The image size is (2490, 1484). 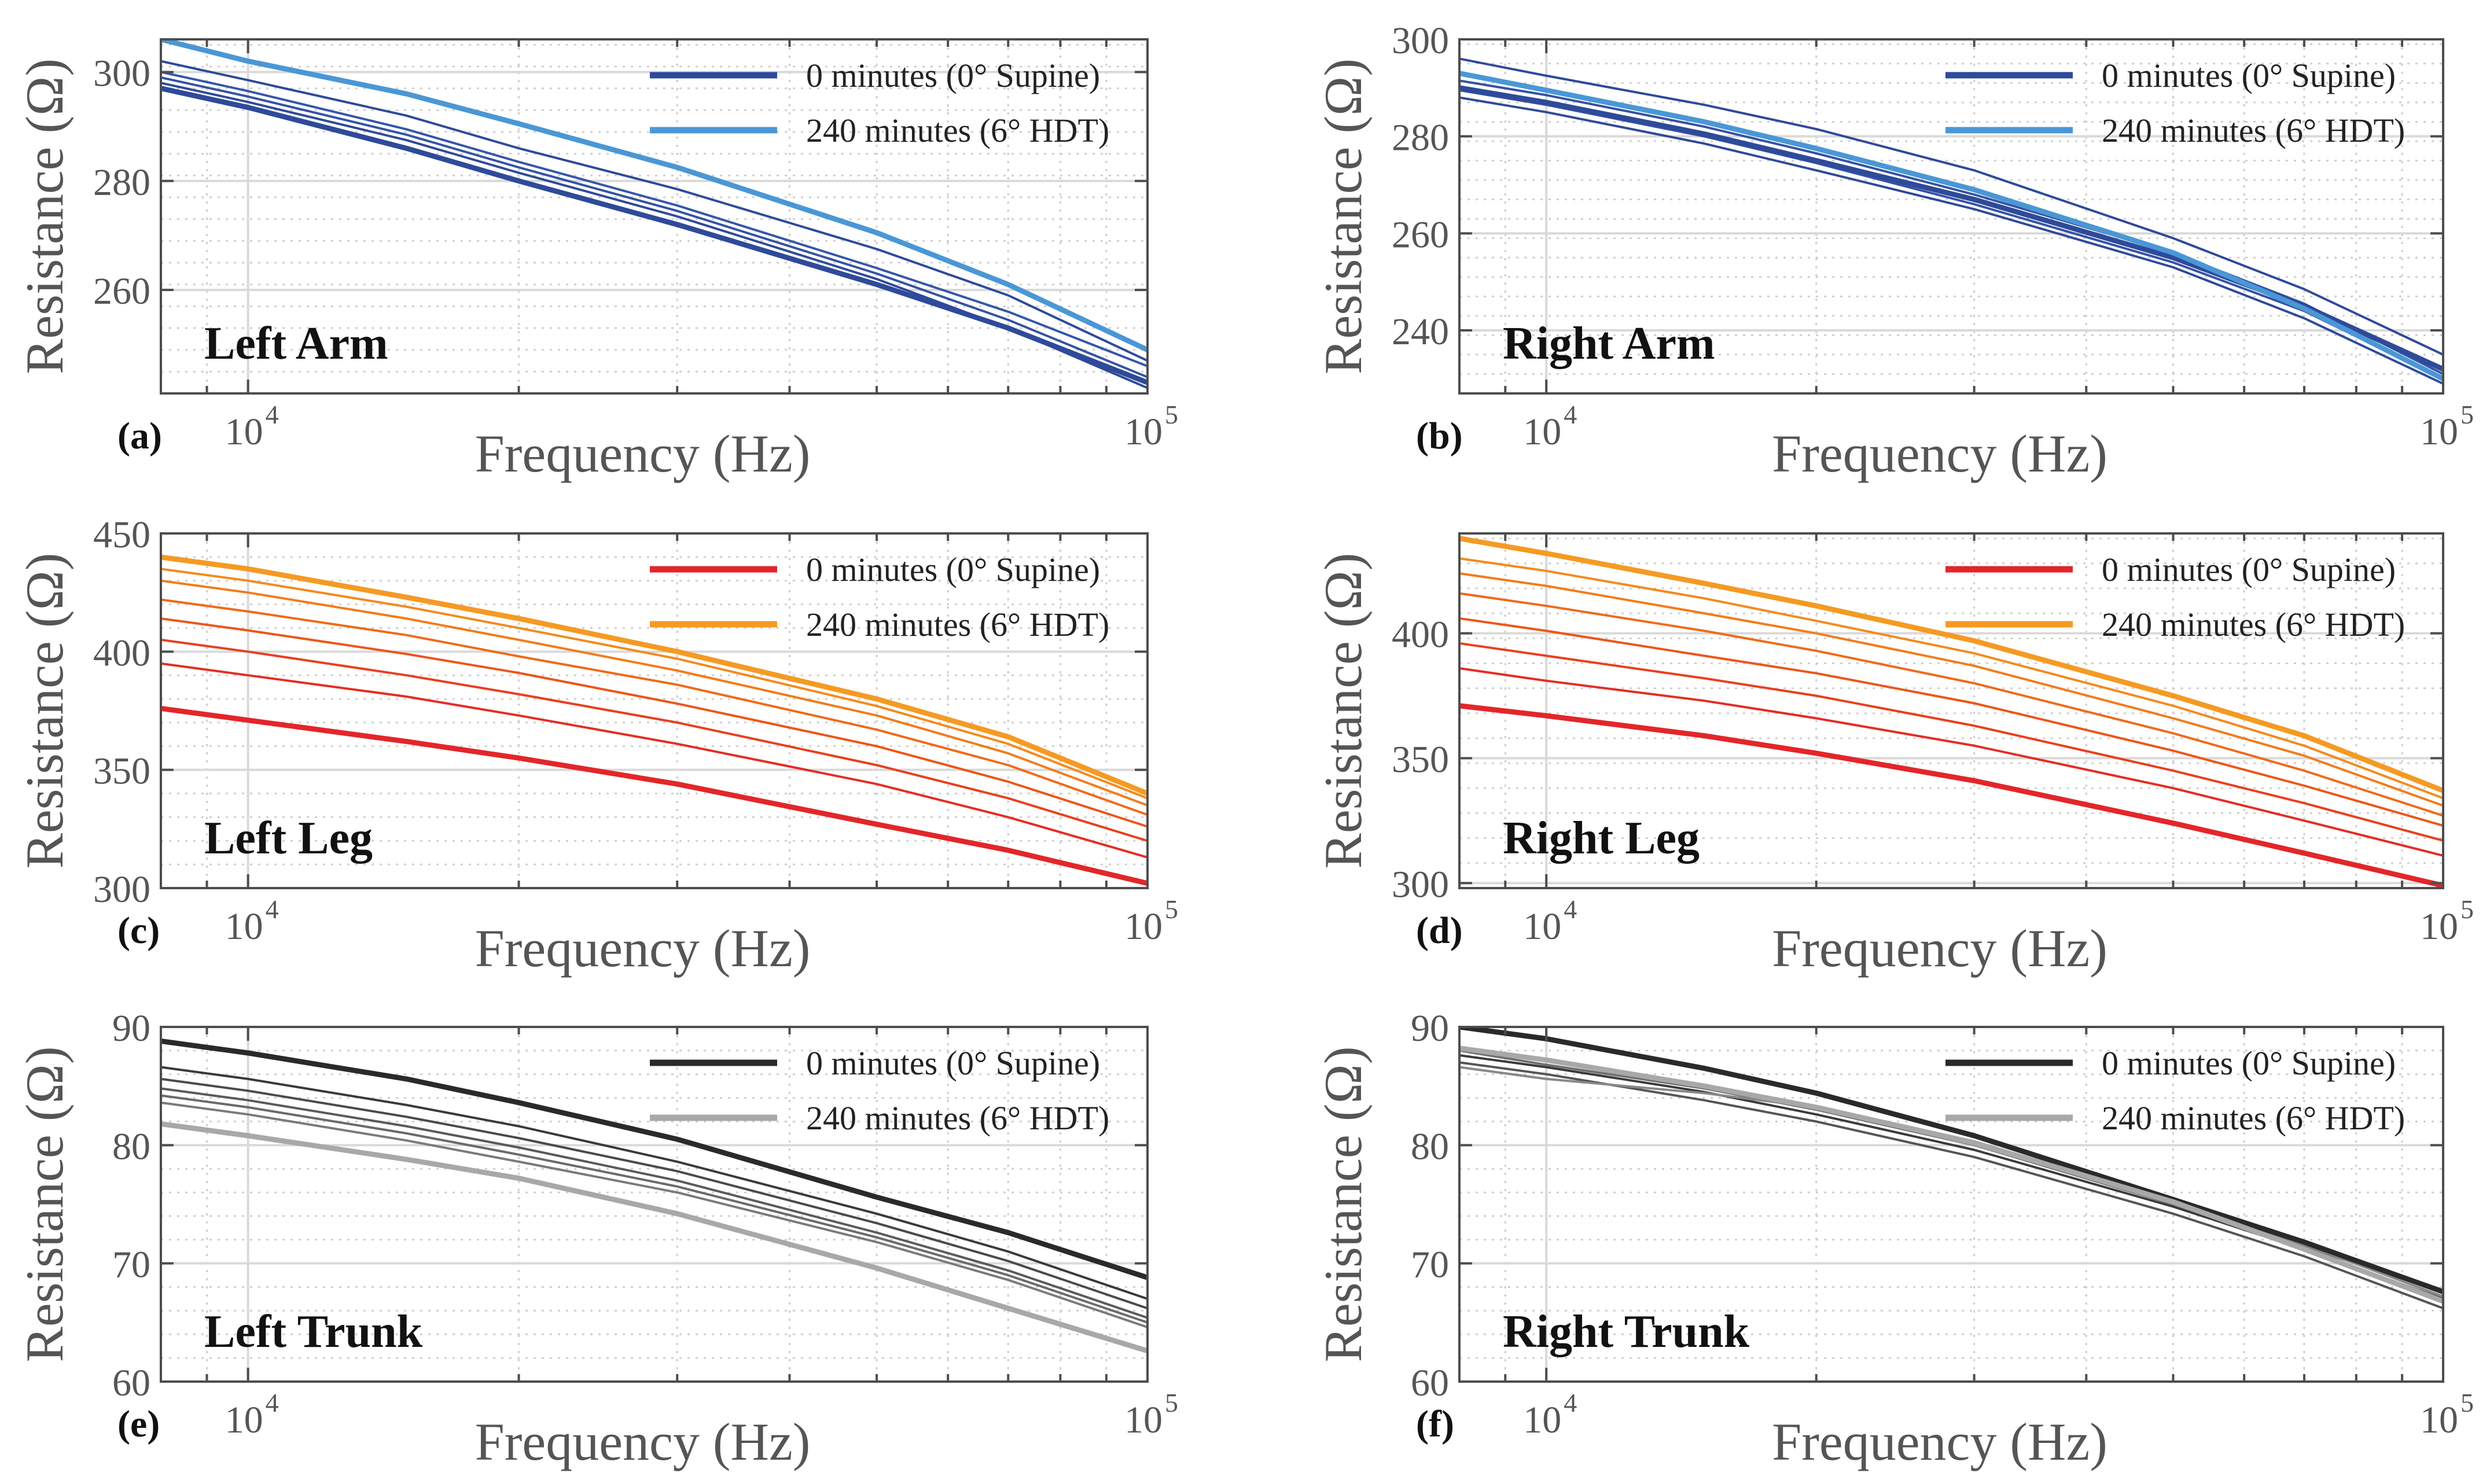 What do you see at coordinates (1435, 1424) in the screenshot?
I see `panel-label: (f)` at bounding box center [1435, 1424].